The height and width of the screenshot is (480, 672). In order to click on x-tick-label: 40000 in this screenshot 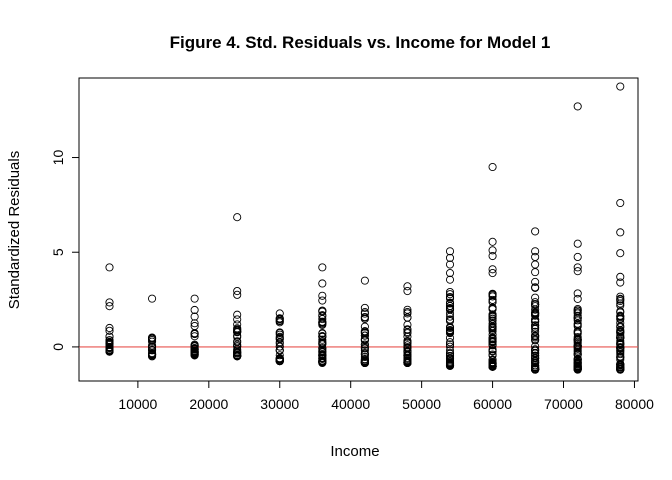, I will do `click(350, 404)`.